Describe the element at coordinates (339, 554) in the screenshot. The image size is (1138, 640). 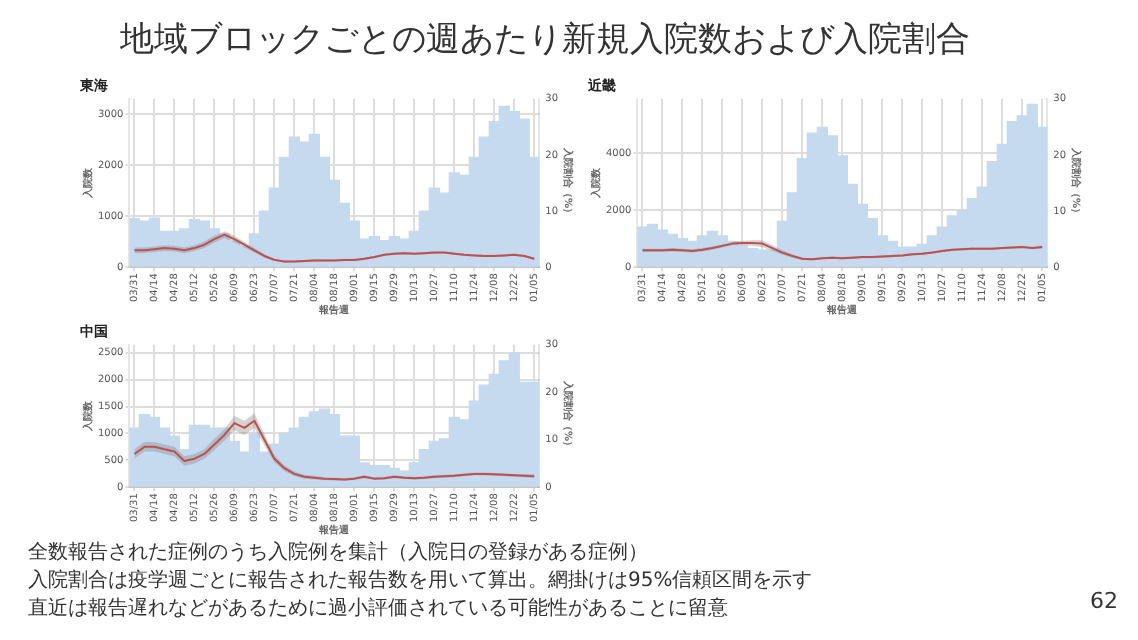
I see `text: 全数報告された症例のうち入院例を集計（入院日の登録がある症例）` at that location.